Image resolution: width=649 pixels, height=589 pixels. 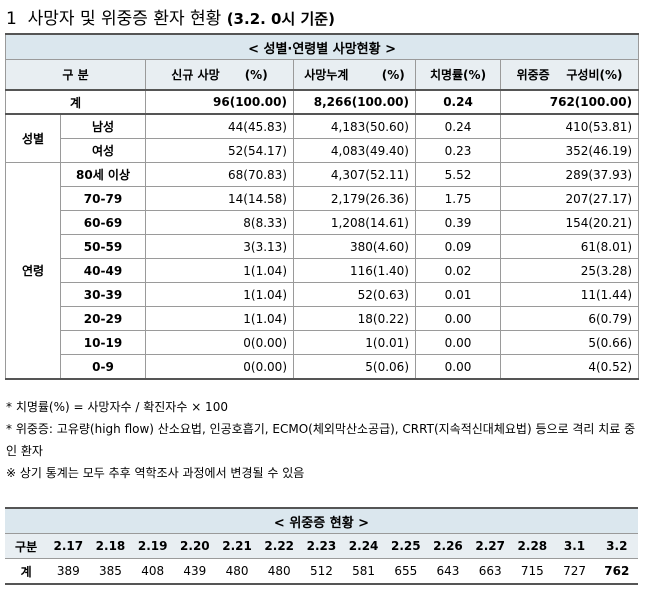 I want to click on date-header: 2.28, so click(x=532, y=546).